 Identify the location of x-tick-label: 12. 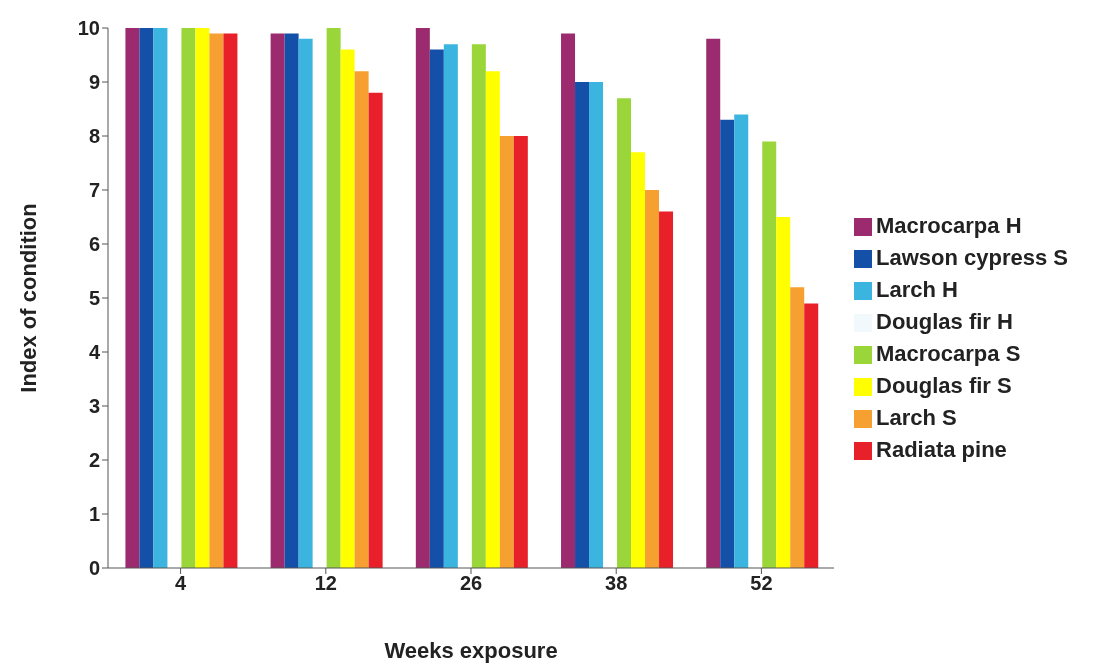
(325, 583).